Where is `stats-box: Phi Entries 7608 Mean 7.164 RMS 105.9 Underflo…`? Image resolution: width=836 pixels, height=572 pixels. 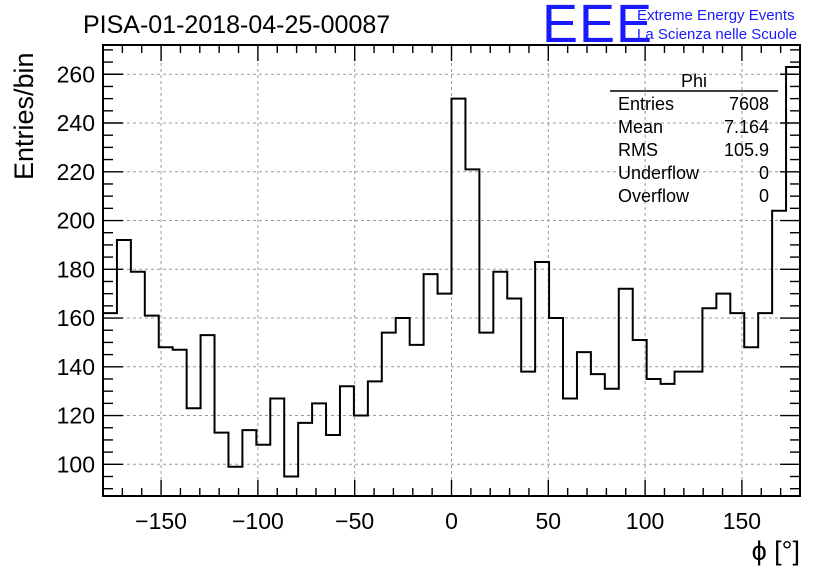 stats-box: Phi Entries 7608 Mean 7.164 RMS 105.9 Underflo… is located at coordinates (694, 138).